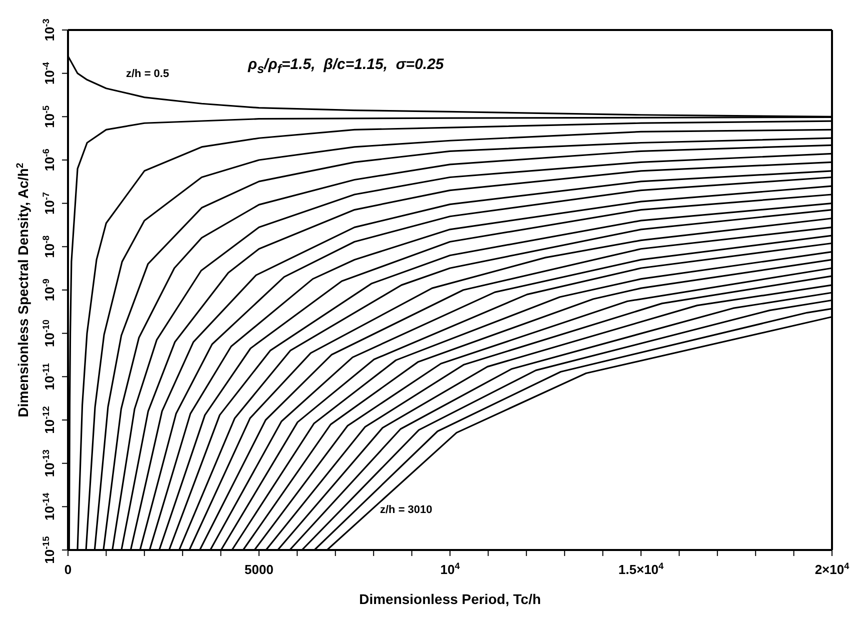  Describe the element at coordinates (406, 510) in the screenshot. I see `annotation: z/h = 3010` at that location.